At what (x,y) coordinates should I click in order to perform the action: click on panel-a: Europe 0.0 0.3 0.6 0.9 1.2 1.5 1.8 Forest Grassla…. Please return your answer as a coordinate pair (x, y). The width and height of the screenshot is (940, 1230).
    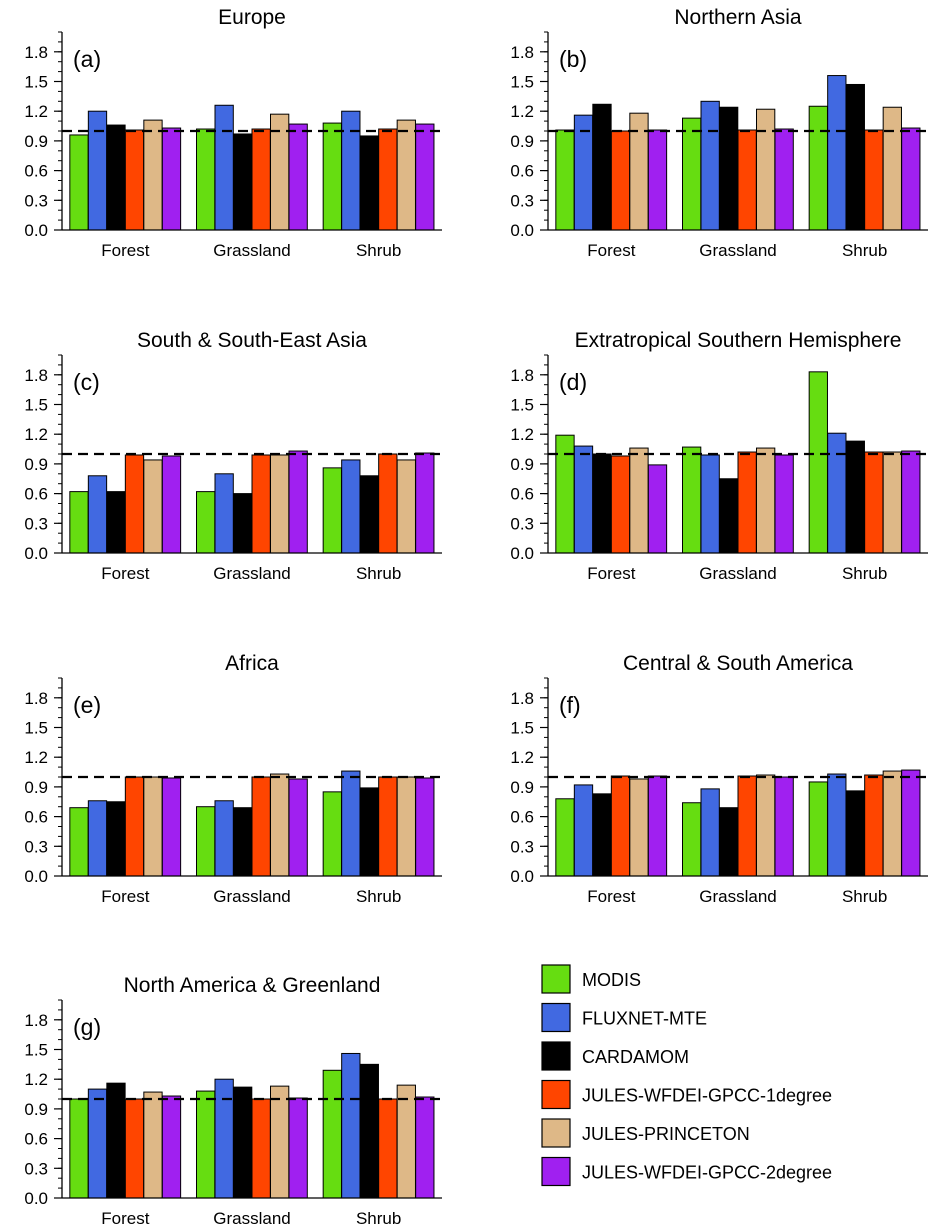
    Looking at the image, I should click on (233, 133).